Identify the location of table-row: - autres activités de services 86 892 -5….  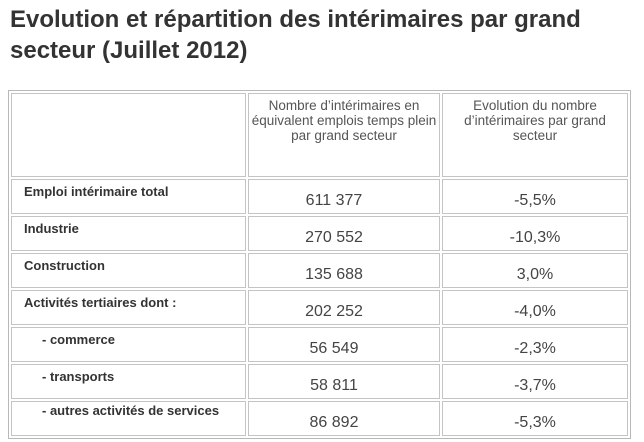
(319, 418).